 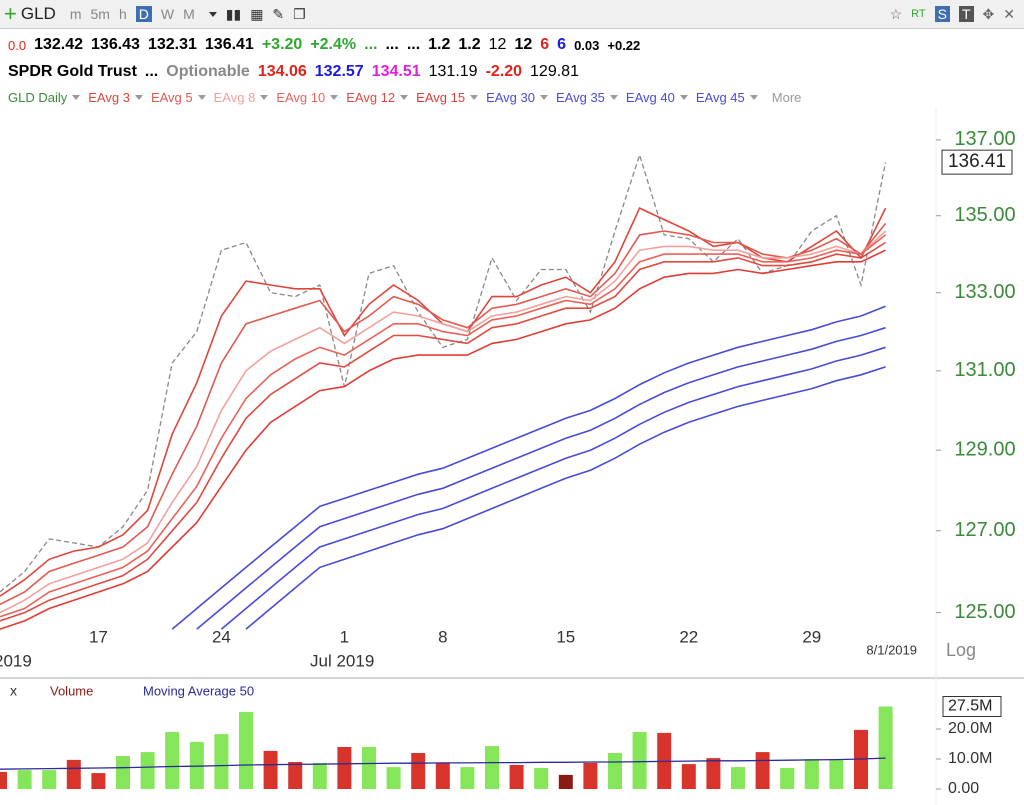 I want to click on period-label: 2019, so click(x=16, y=660).